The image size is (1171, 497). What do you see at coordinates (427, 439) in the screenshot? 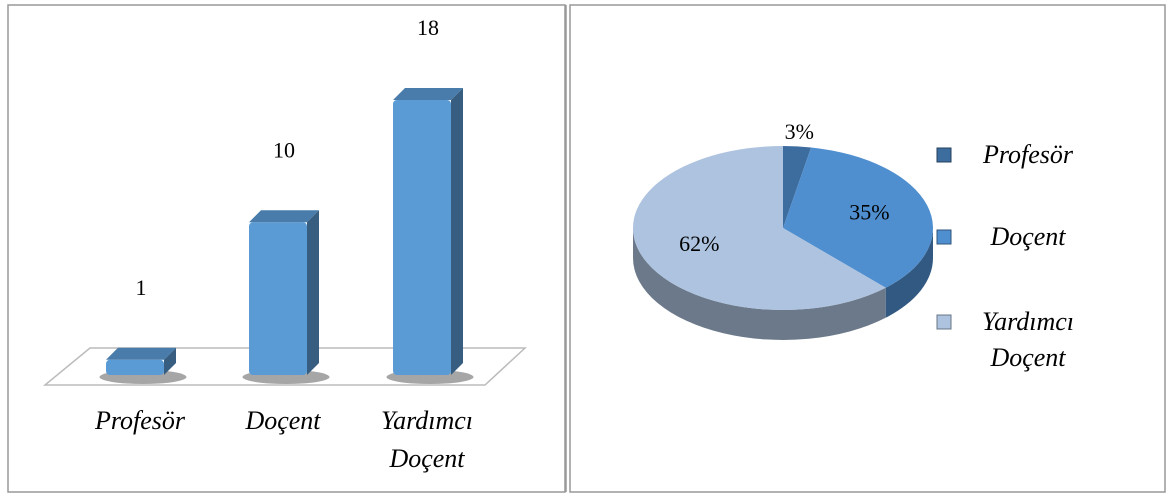
I see `x-tick-label: Yardımcı Doçent` at bounding box center [427, 439].